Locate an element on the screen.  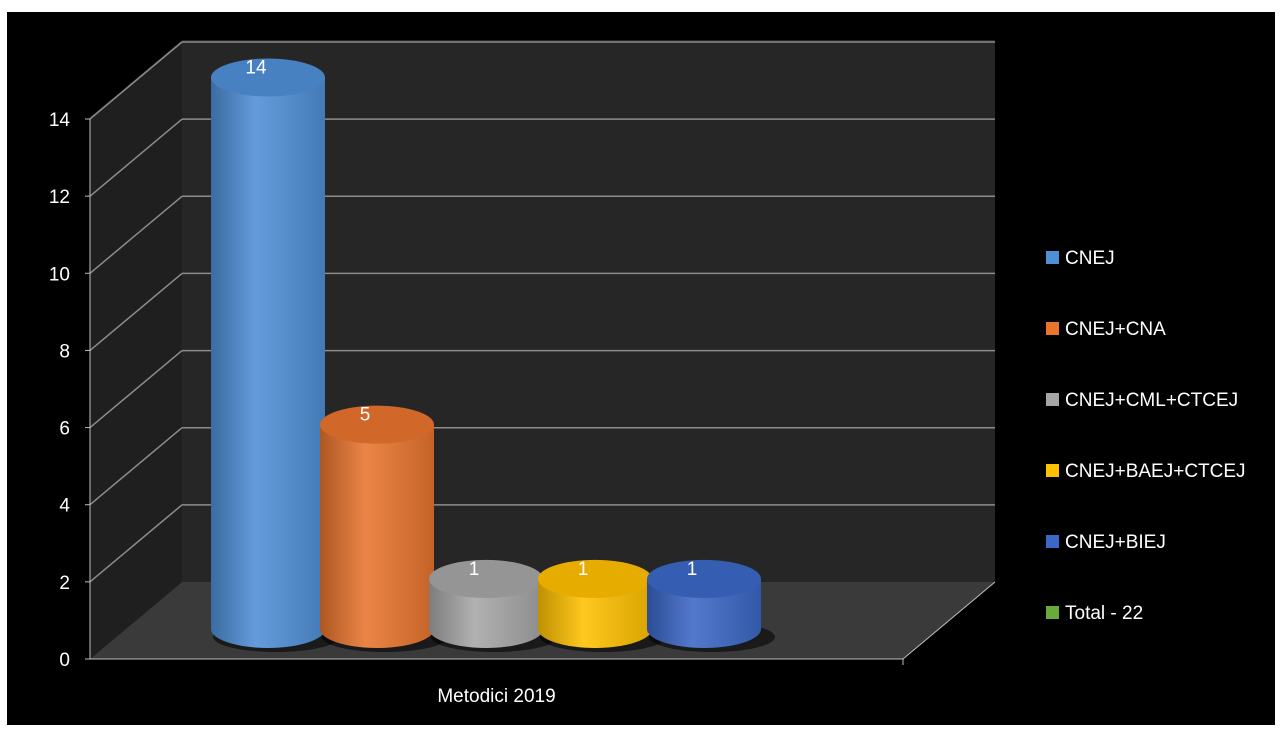
legend-label: CNEJ+CNA is located at coordinates (1115, 329).